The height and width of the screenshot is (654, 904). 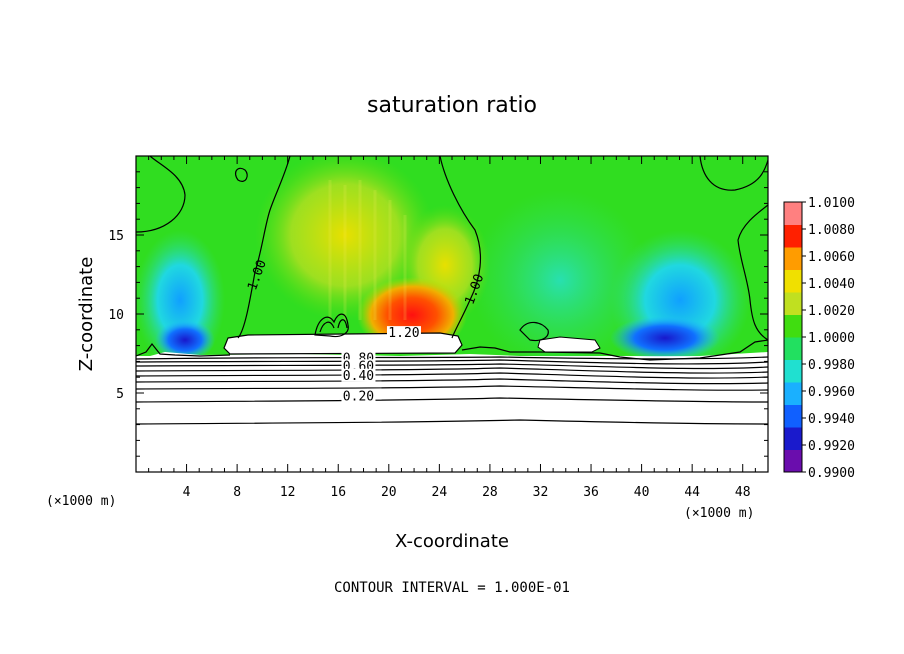 What do you see at coordinates (665, 338) in the screenshot?
I see `blue-zone-right` at bounding box center [665, 338].